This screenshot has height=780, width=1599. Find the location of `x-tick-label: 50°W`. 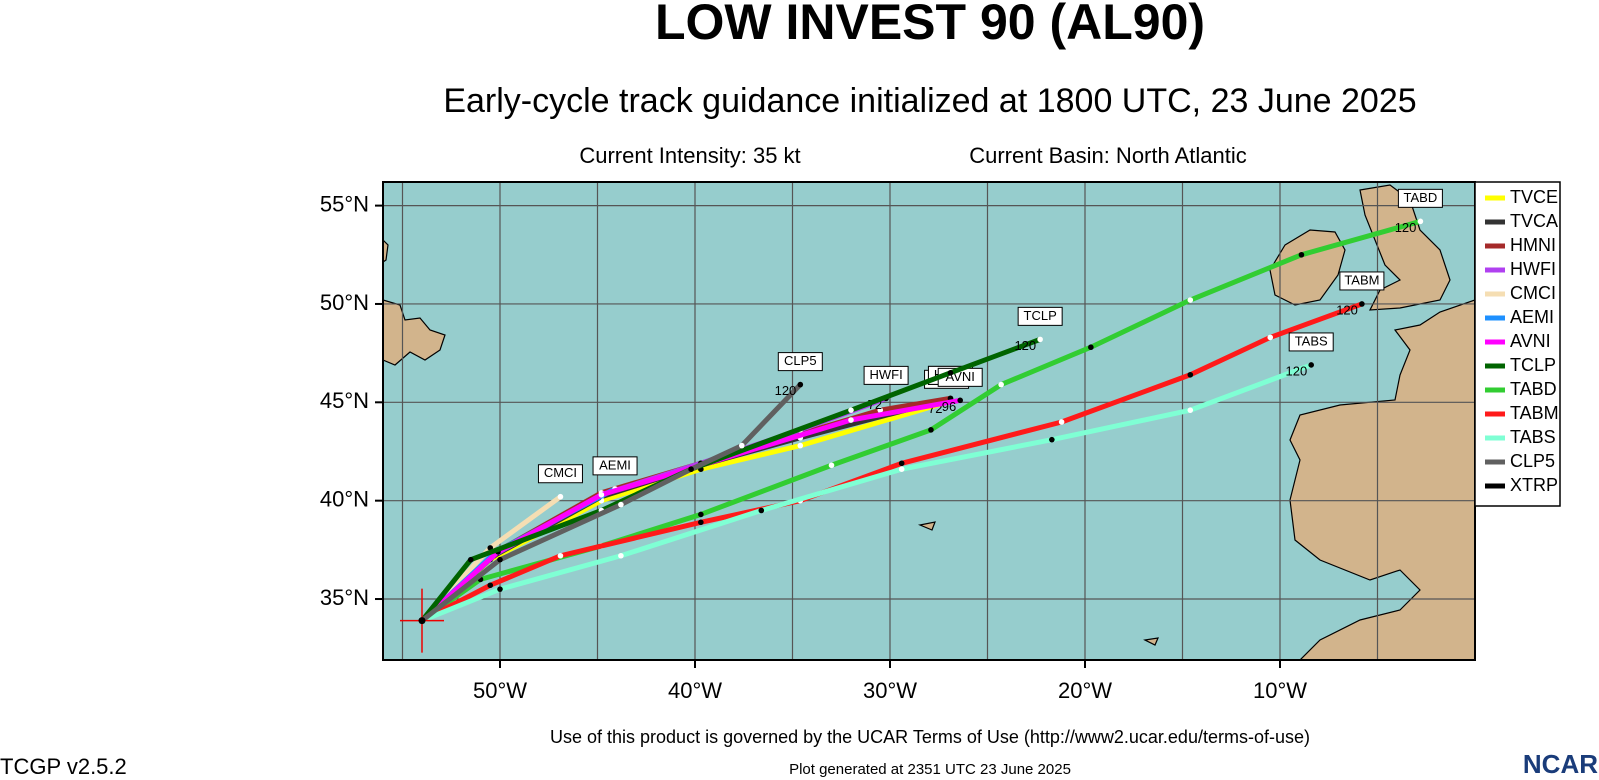

x-tick-label: 50°W is located at coordinates (500, 690).